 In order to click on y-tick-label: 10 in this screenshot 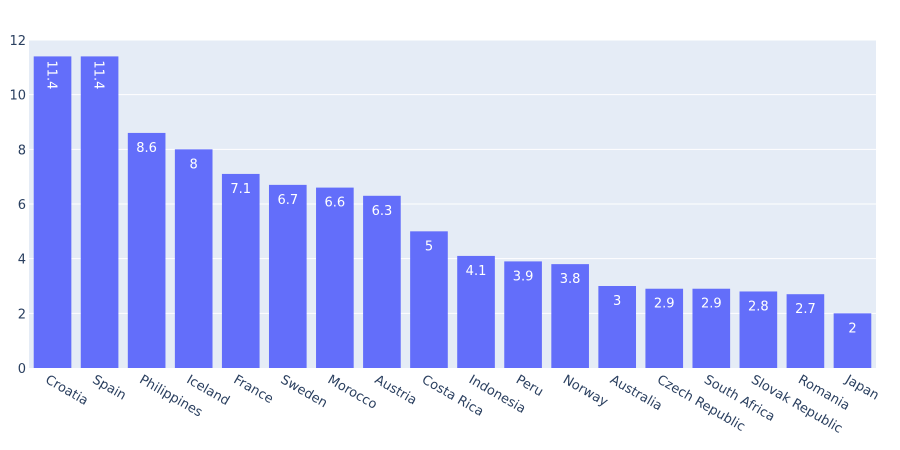, I will do `click(17, 96)`.